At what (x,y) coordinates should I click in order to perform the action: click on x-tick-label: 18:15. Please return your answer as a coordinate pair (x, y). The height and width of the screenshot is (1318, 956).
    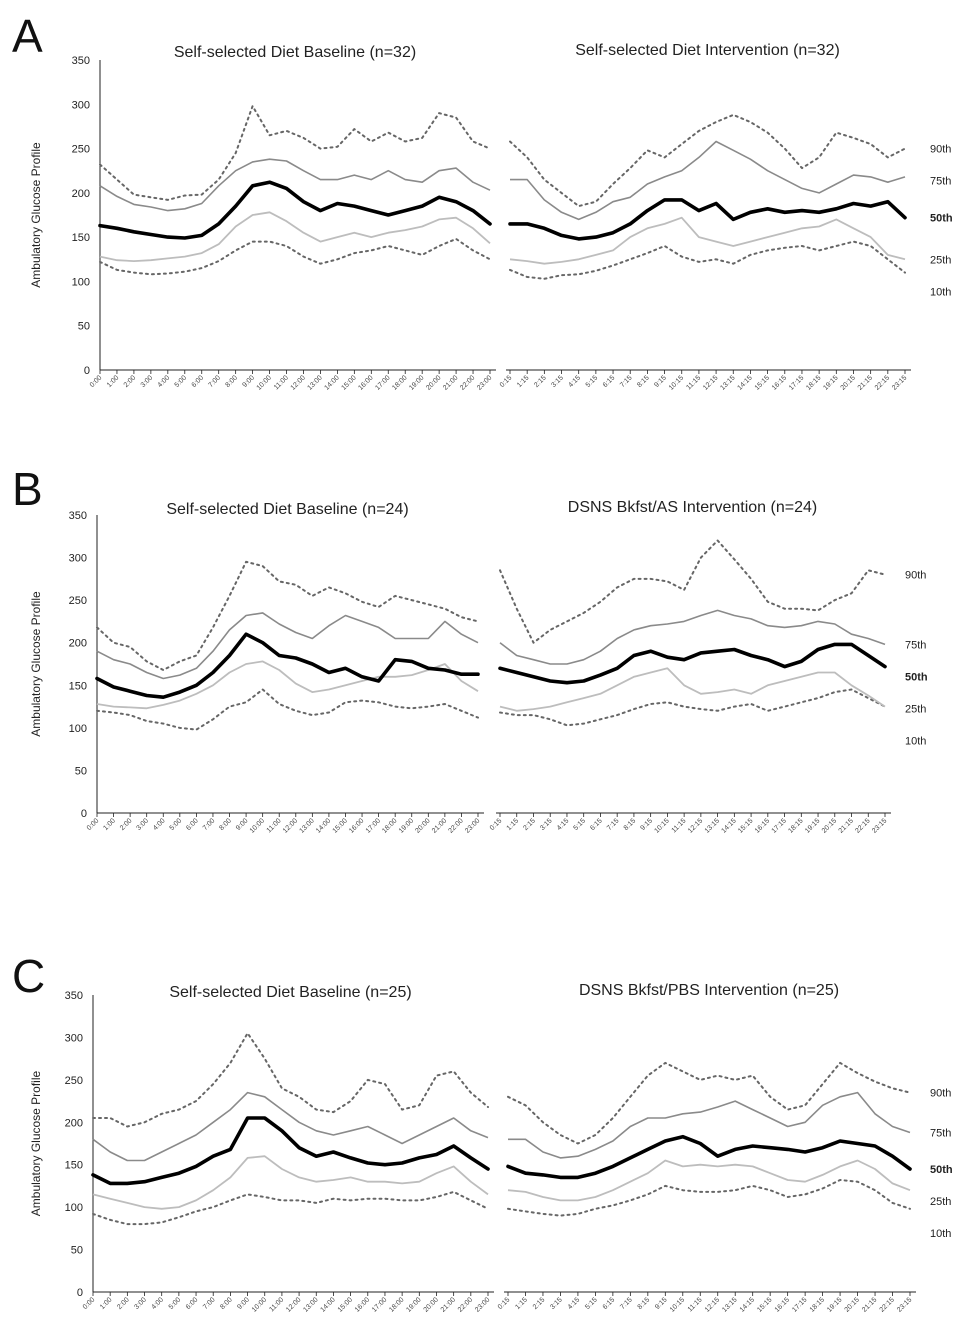
    Looking at the image, I should click on (817, 1304).